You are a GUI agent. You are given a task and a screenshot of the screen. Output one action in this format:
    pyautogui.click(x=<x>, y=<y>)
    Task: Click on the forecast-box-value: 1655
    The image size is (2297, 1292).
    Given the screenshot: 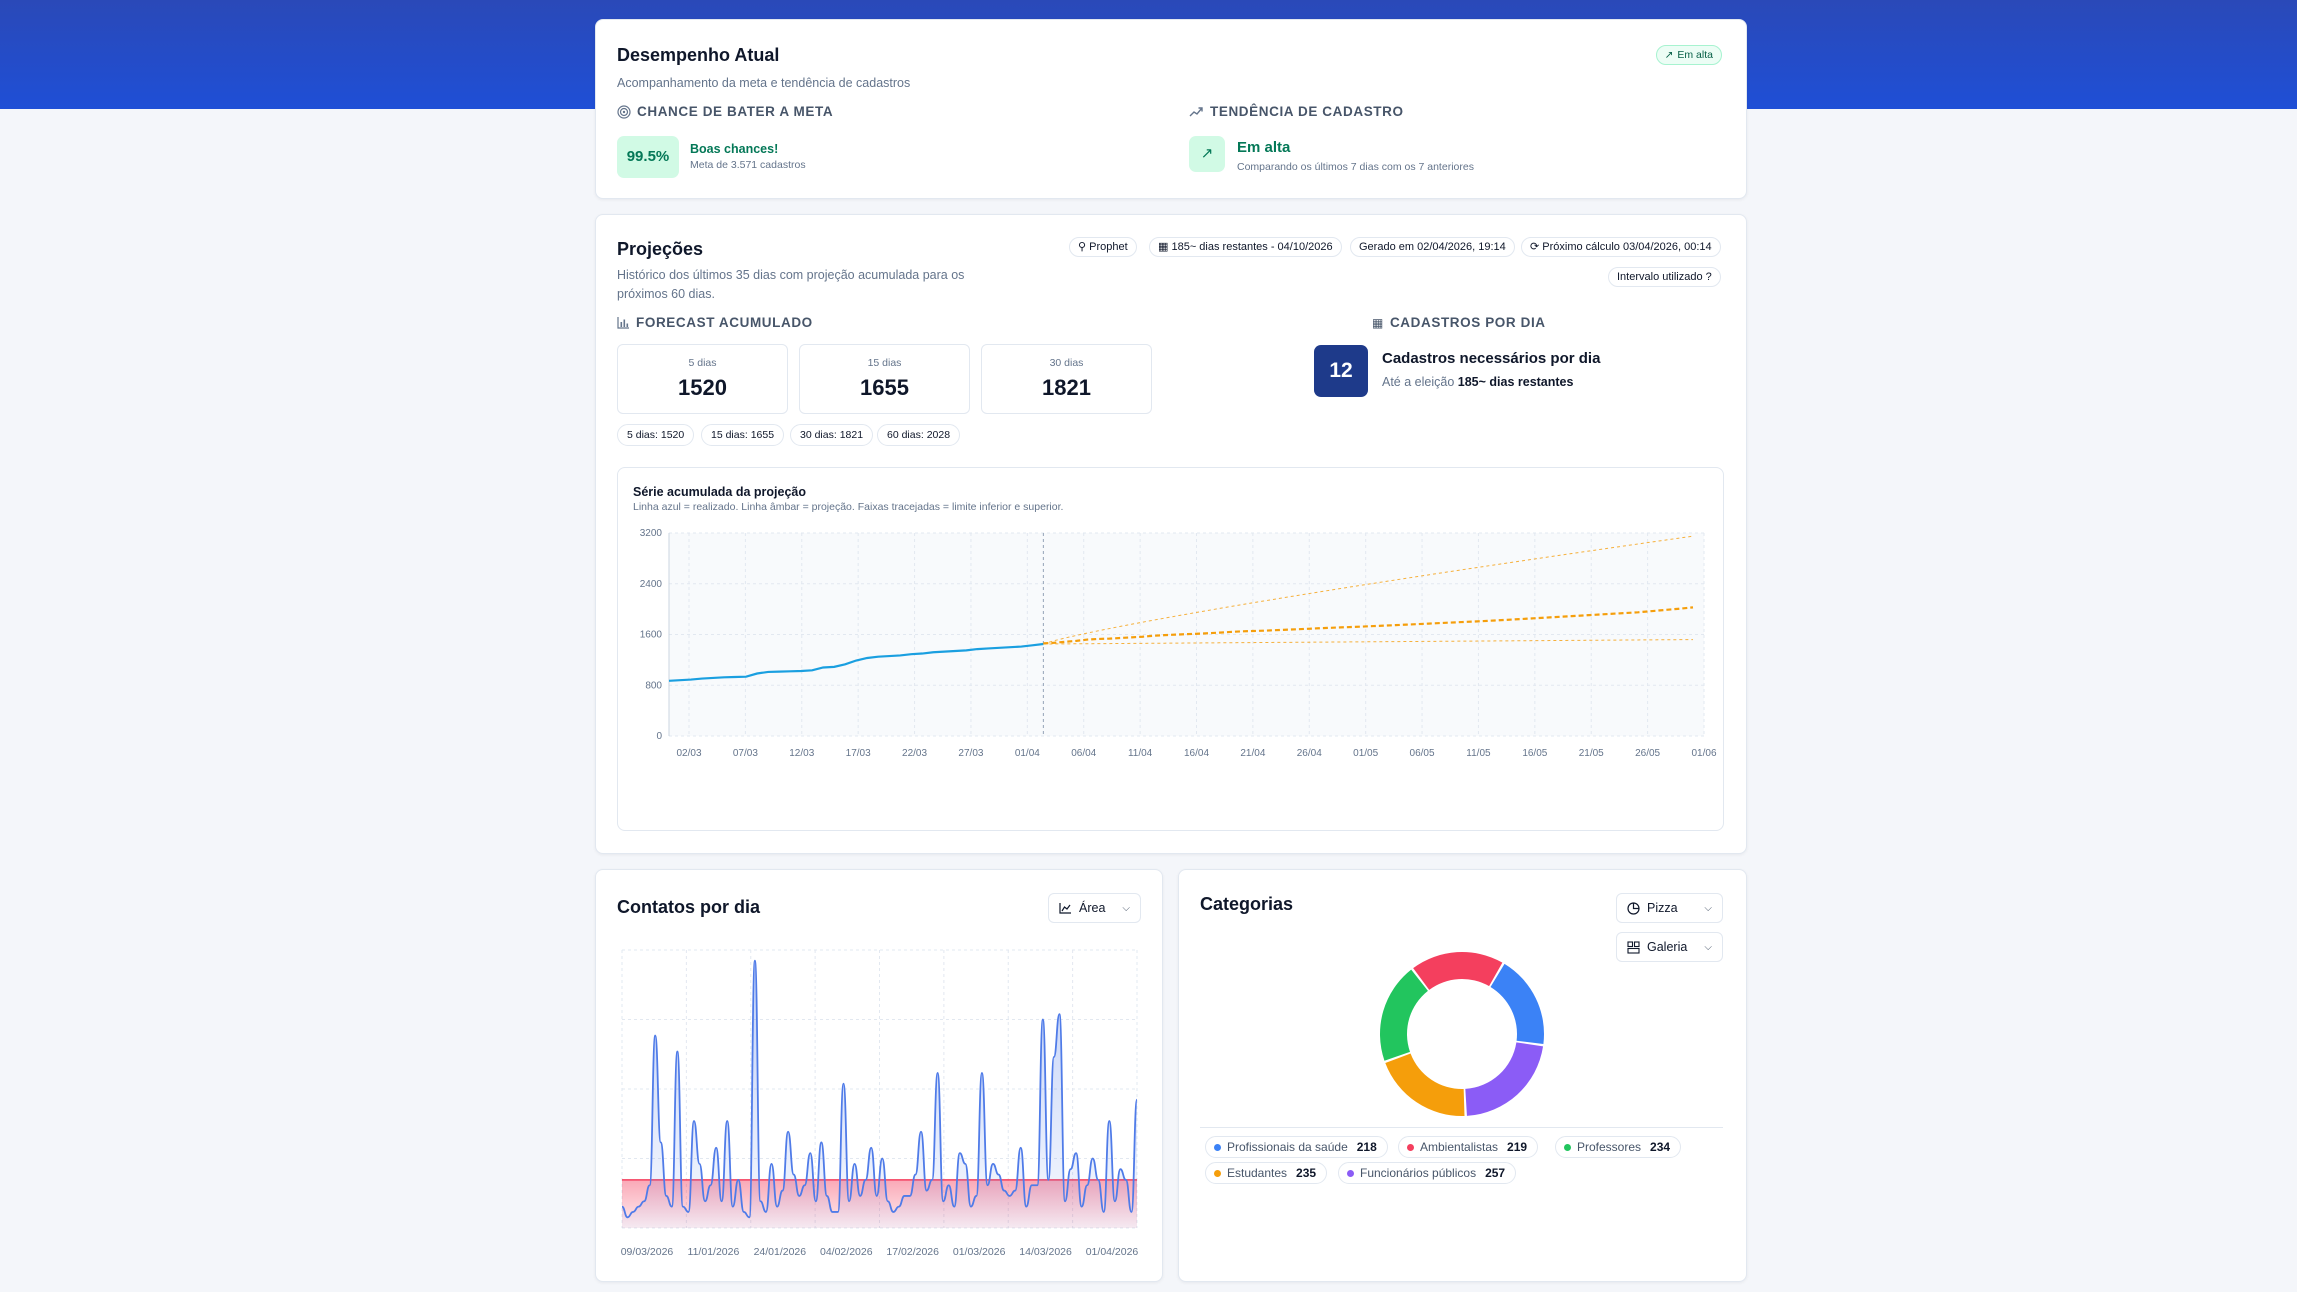 What is the action you would take?
    pyautogui.click(x=884, y=387)
    